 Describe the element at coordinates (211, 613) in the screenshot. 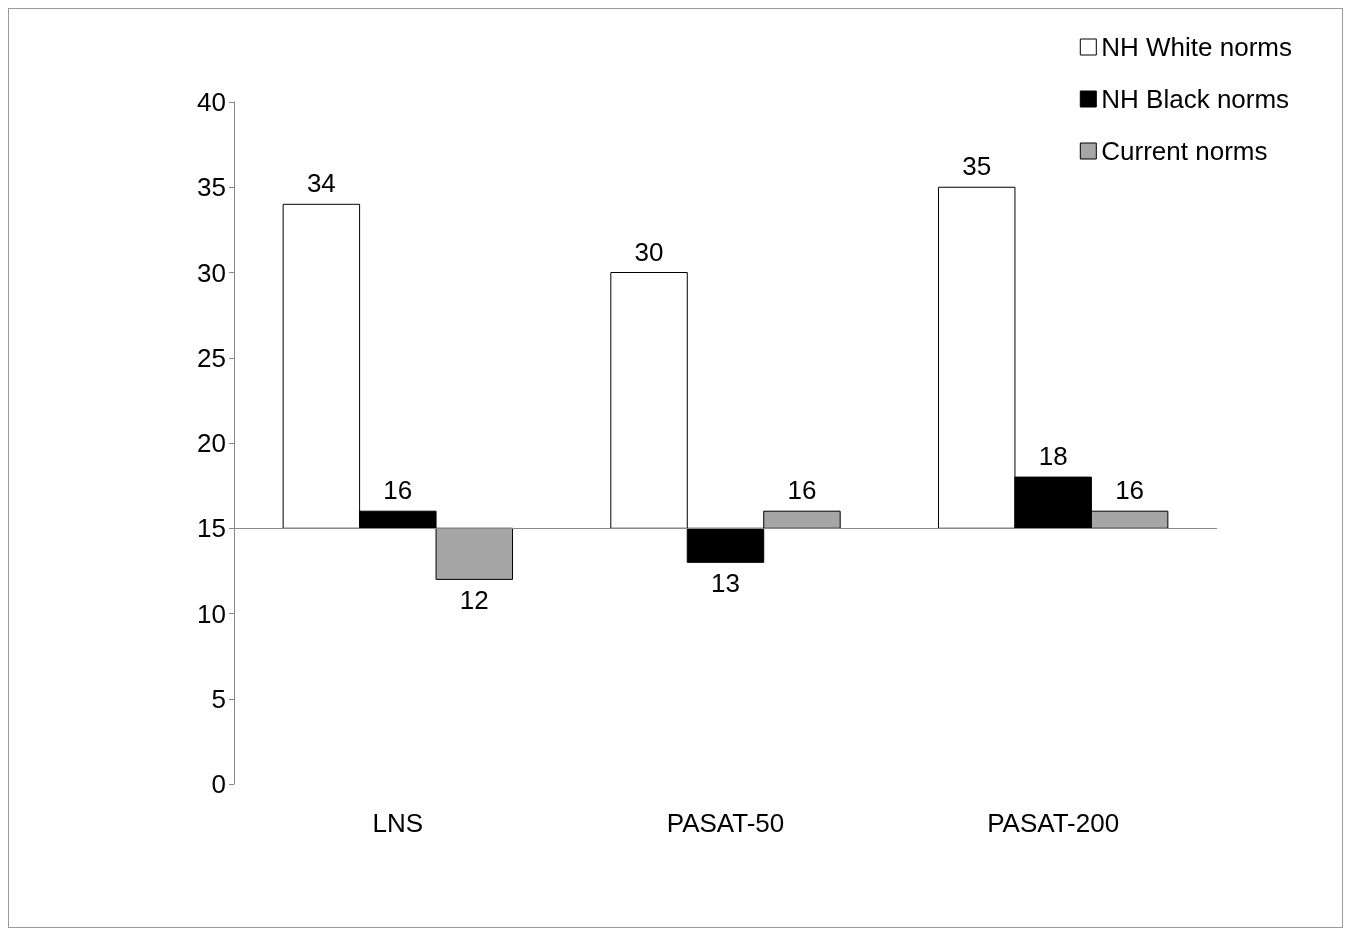

I see `y-tick-label: 10` at that location.